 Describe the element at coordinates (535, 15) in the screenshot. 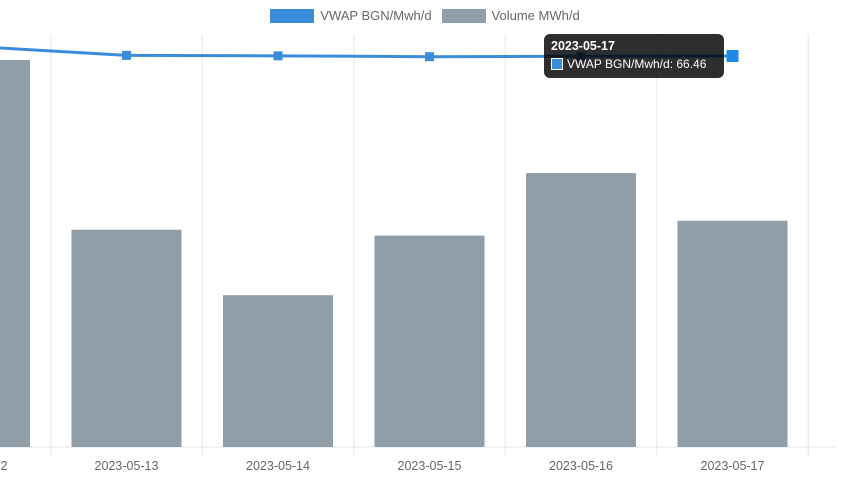

I see `legend-label-volume: Volume MWh/d` at that location.